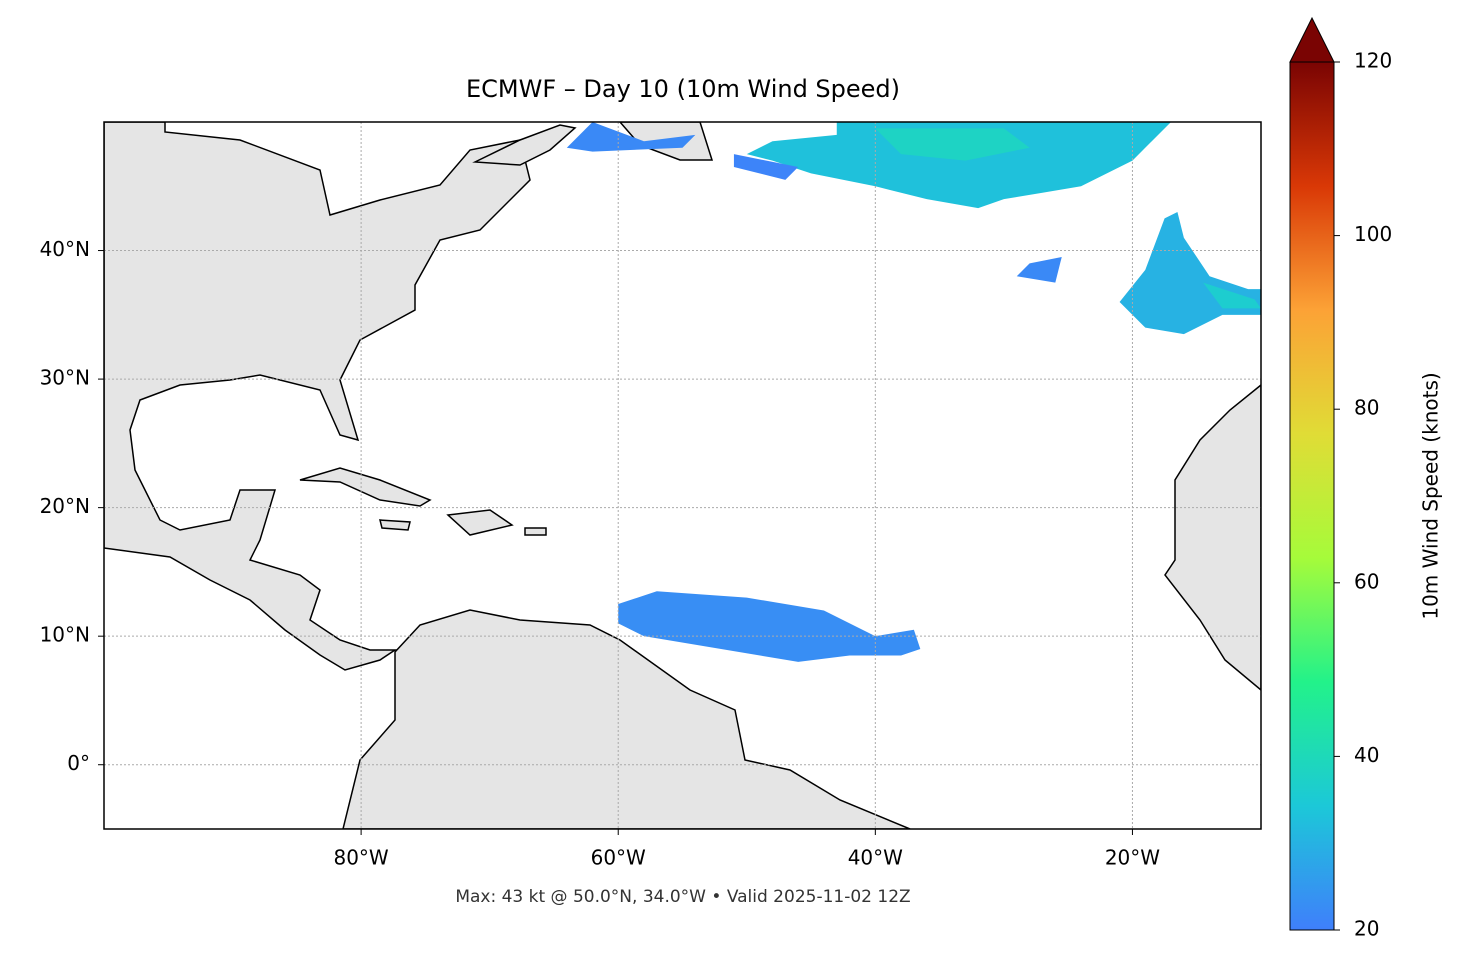 The height and width of the screenshot is (973, 1466). What do you see at coordinates (65, 635) in the screenshot?
I see `y-tick-label: 10°N` at bounding box center [65, 635].